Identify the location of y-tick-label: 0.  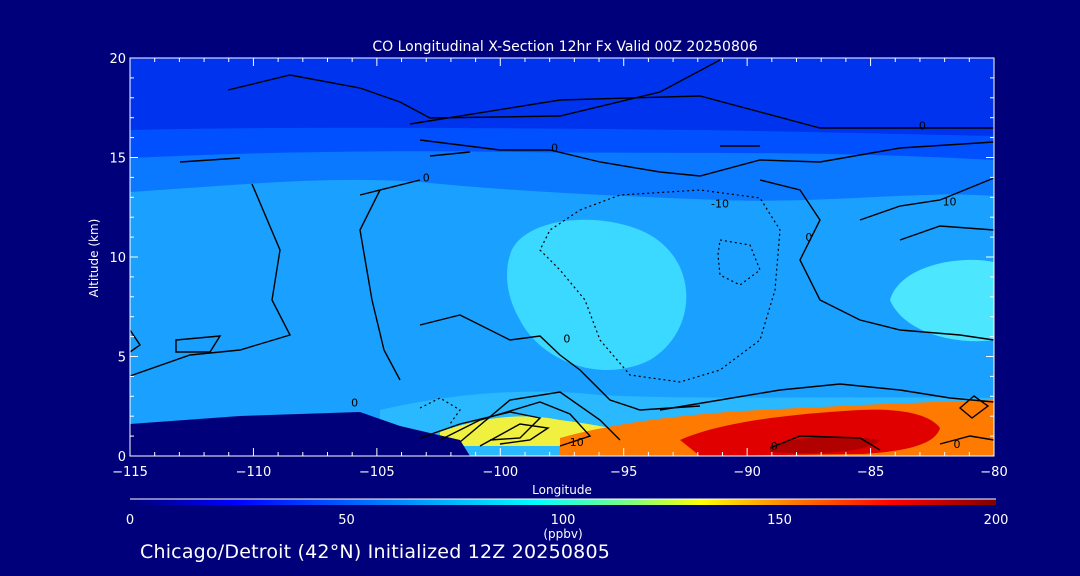
(122, 457).